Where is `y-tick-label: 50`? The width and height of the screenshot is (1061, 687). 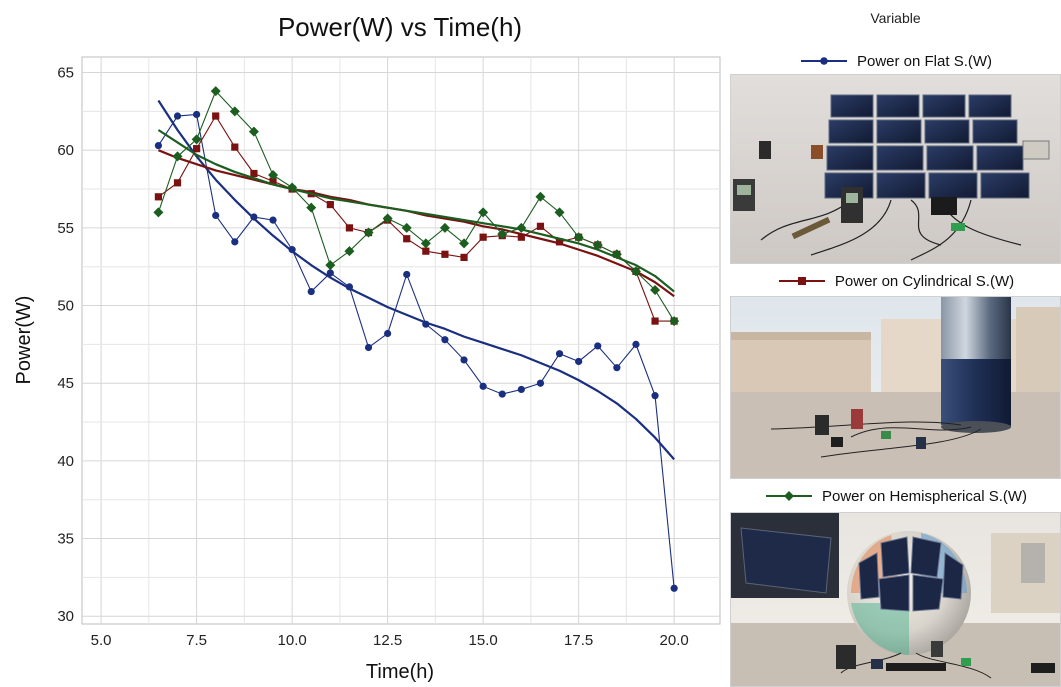
y-tick-label: 50 is located at coordinates (65, 306).